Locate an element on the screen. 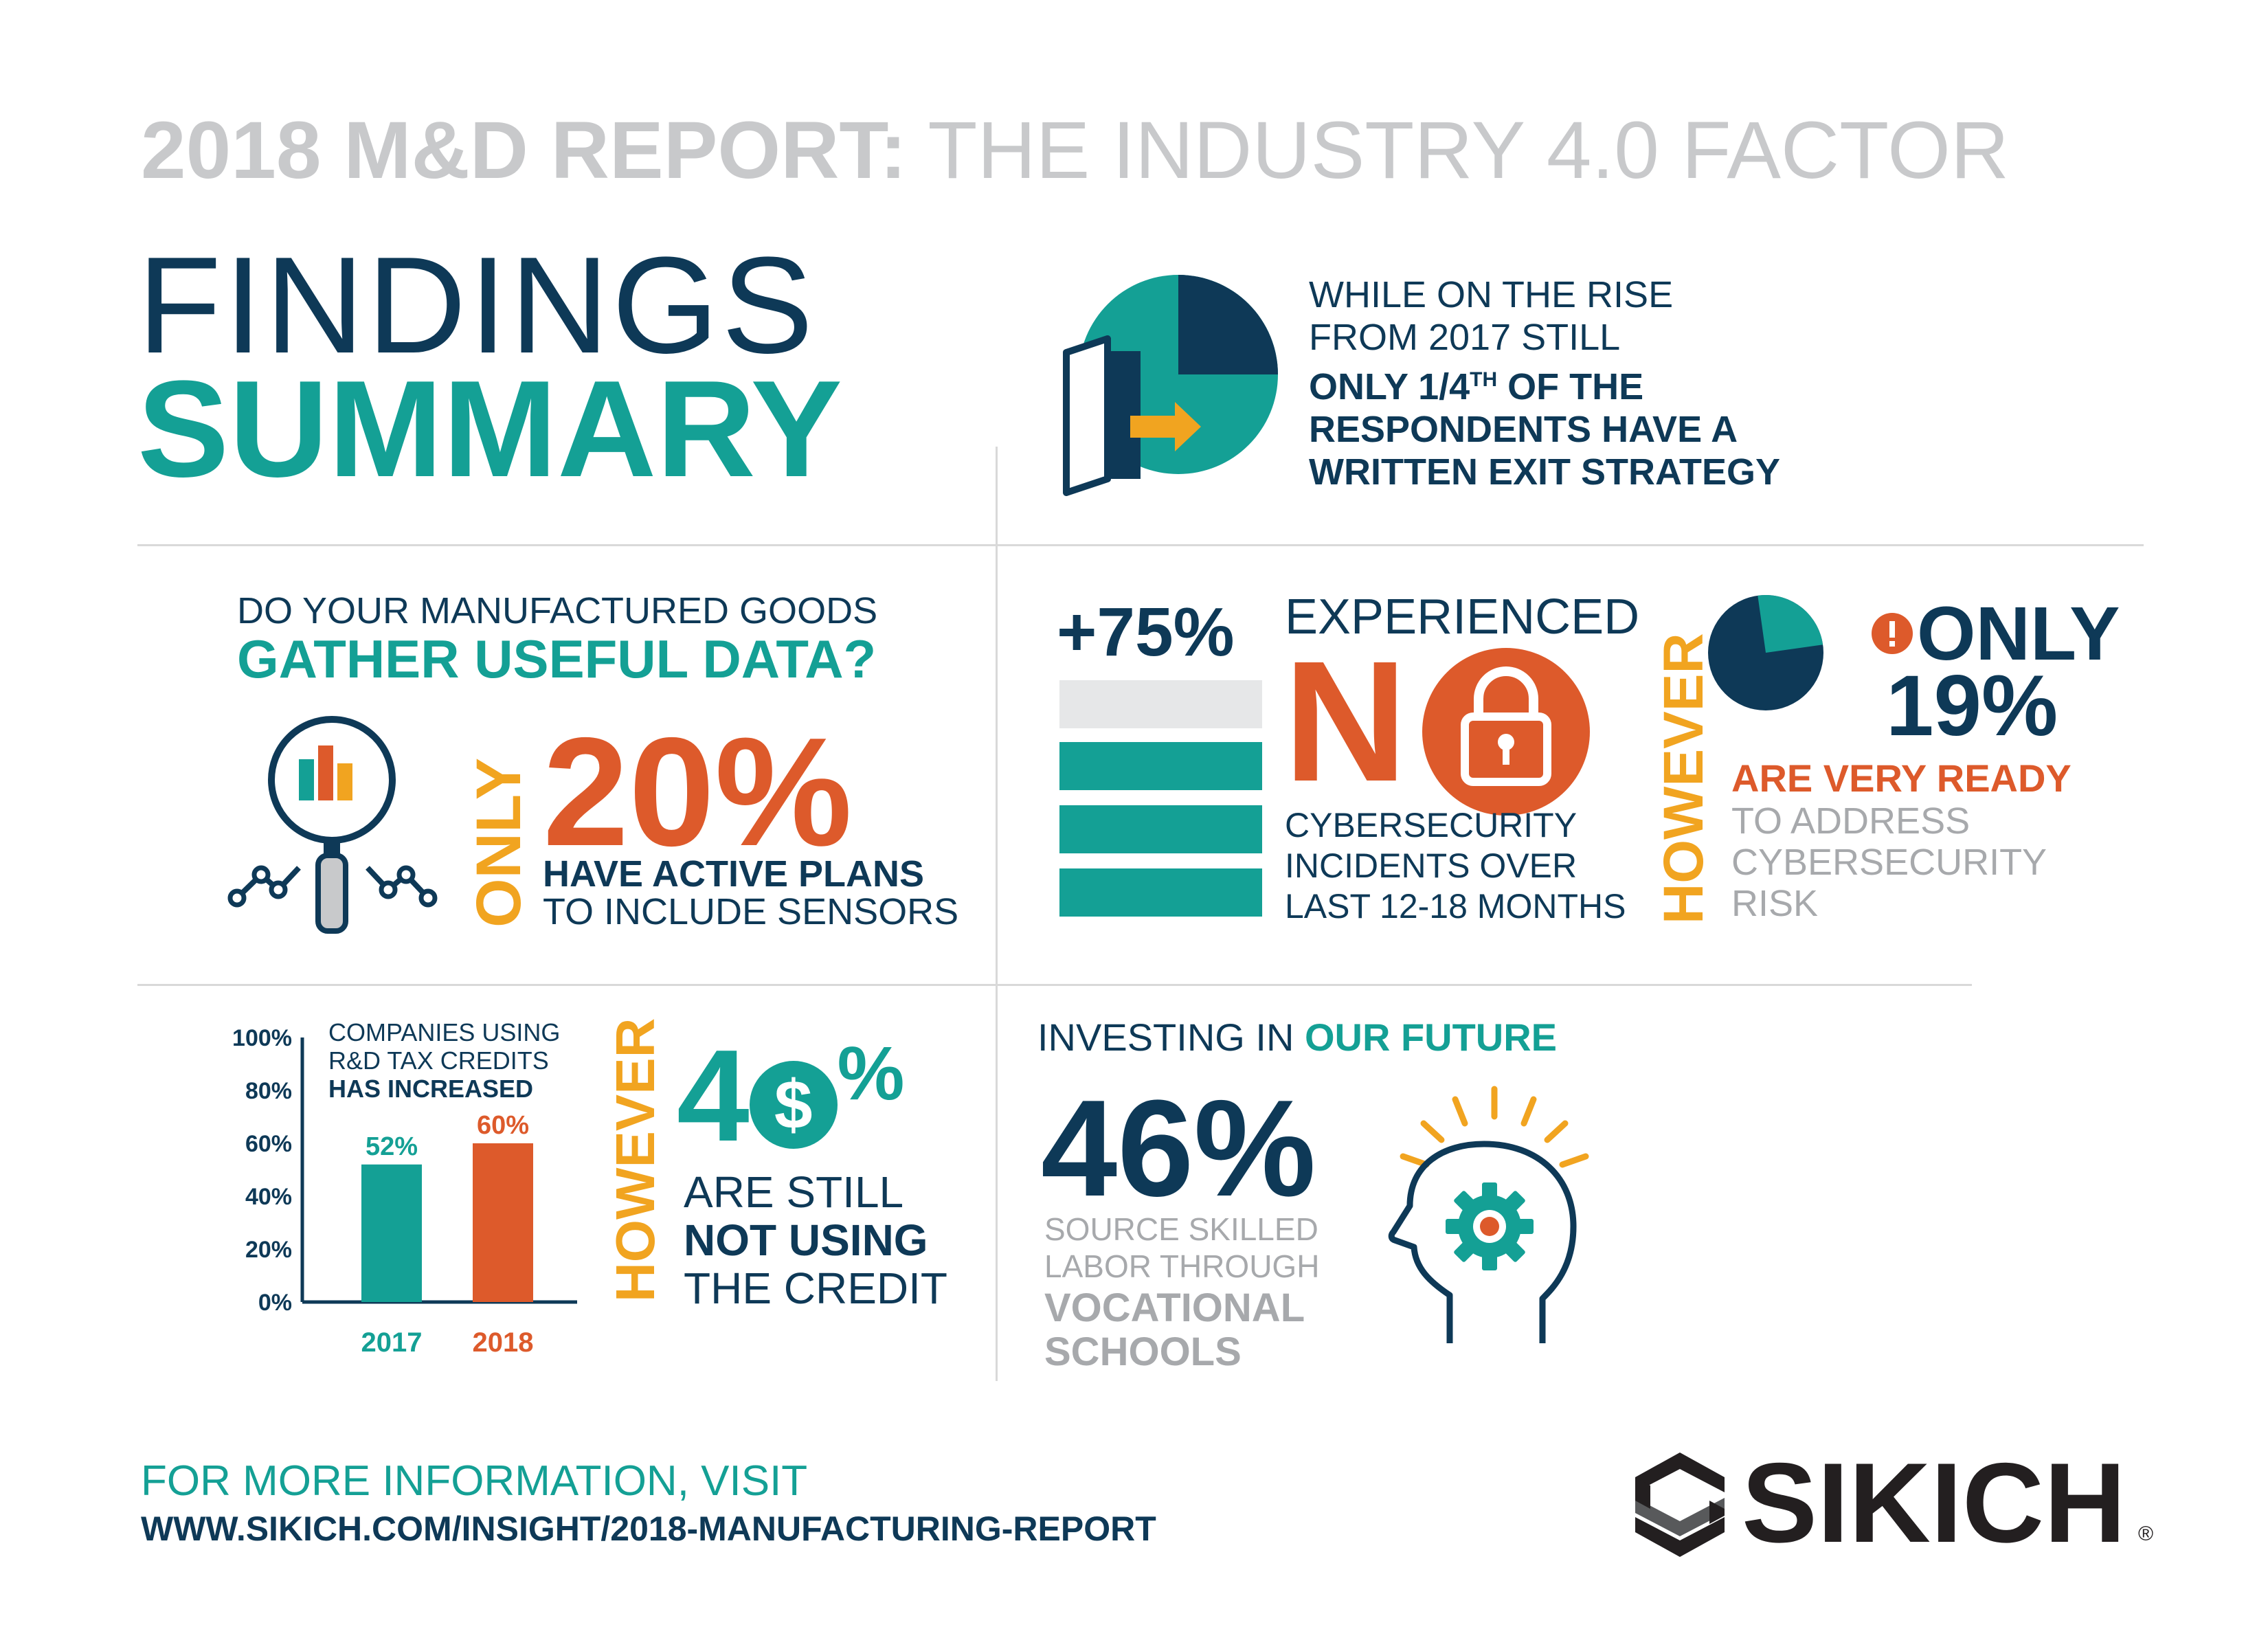 The height and width of the screenshot is (1649, 2268). cyber-experienced: EXPERIENCED is located at coordinates (1462, 617).